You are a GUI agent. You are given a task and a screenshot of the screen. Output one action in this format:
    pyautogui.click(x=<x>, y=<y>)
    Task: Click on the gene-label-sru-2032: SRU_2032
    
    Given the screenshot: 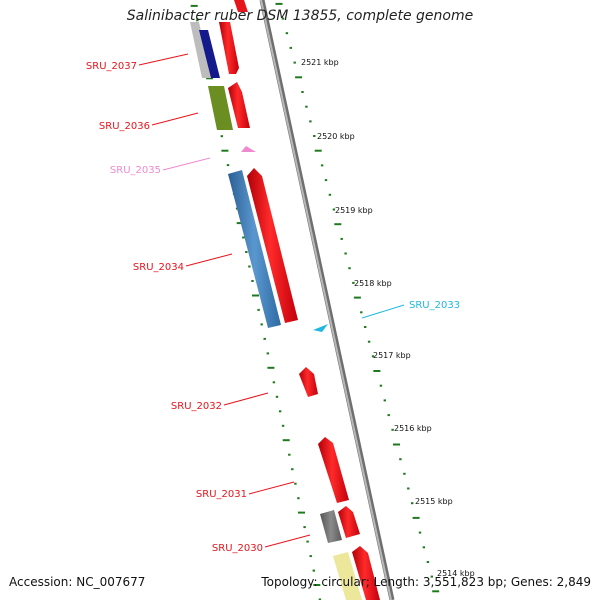 What is the action you would take?
    pyautogui.click(x=196, y=406)
    